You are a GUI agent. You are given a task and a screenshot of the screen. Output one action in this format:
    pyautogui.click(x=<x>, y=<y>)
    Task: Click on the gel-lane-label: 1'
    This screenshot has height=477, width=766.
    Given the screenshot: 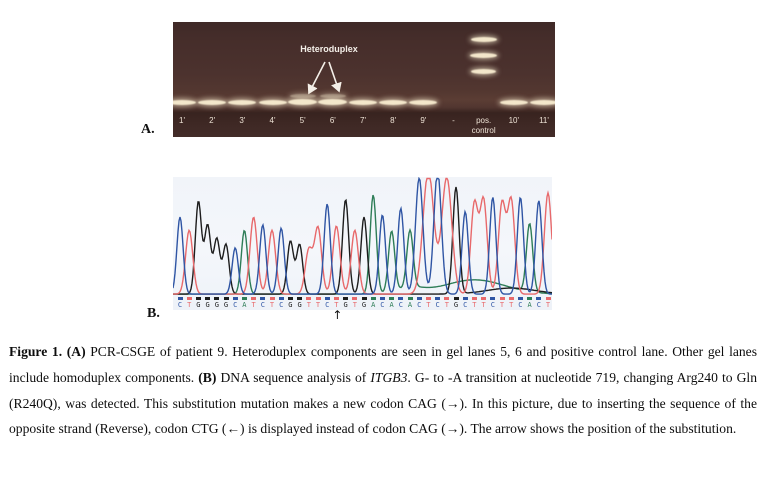 What is the action you would take?
    pyautogui.click(x=182, y=120)
    